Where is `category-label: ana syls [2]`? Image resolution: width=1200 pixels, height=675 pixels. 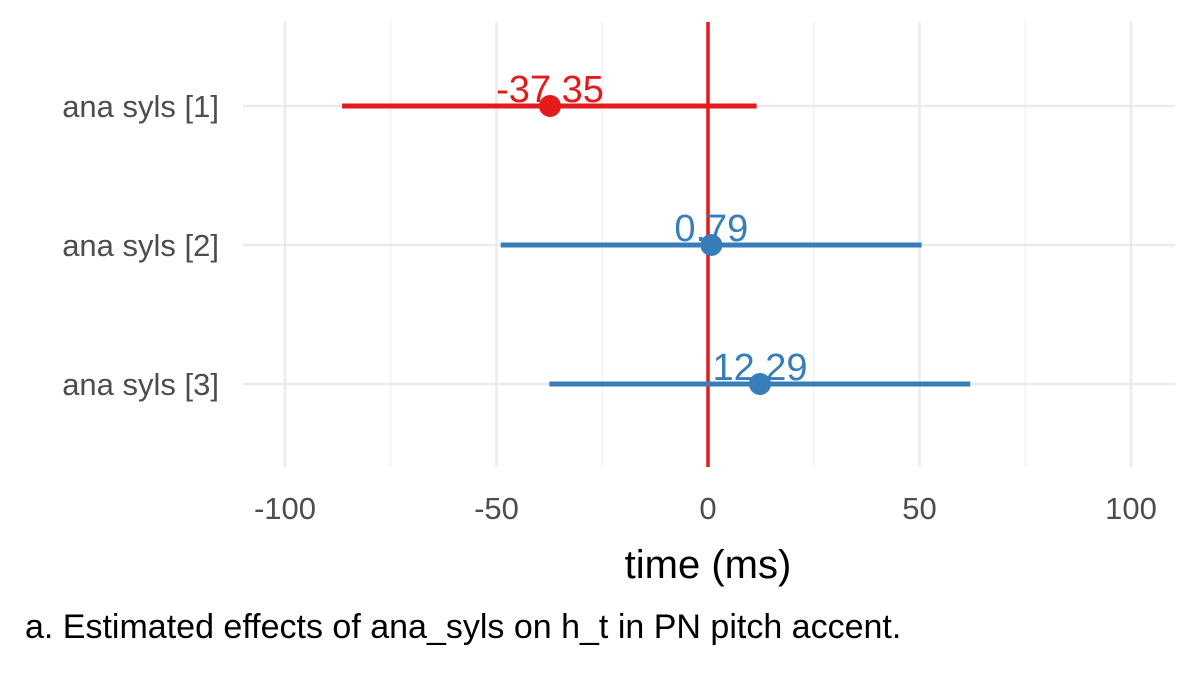
category-label: ana syls [2] is located at coordinates (140, 245).